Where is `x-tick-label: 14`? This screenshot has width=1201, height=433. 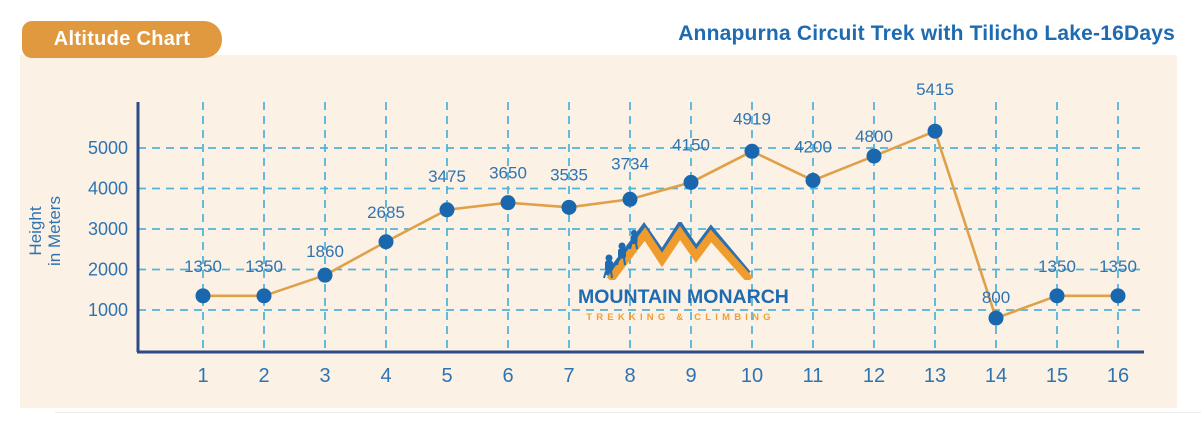 x-tick-label: 14 is located at coordinates (996, 376).